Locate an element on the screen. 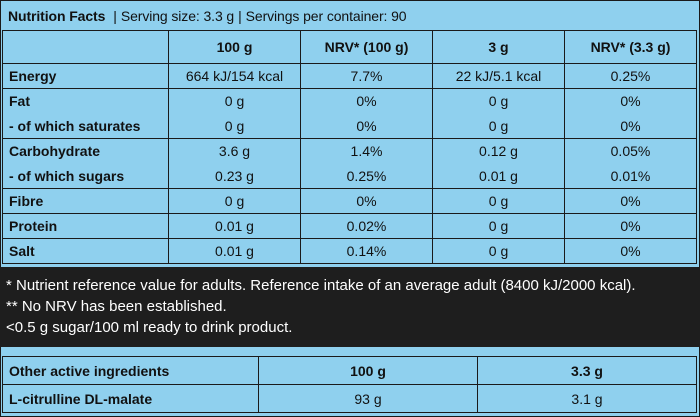 The width and height of the screenshot is (700, 417). nrv-per-100g: 7.7% is located at coordinates (366, 76).